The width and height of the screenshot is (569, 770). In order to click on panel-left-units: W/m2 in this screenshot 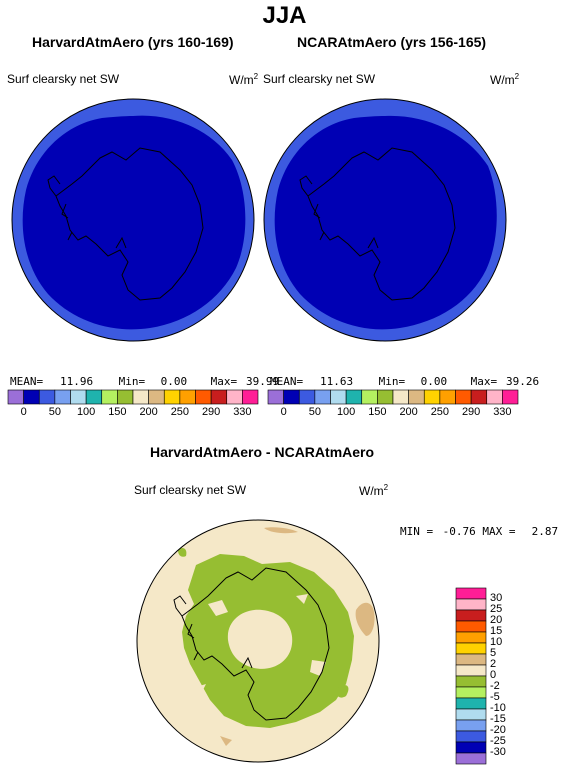, I will do `click(244, 79)`.